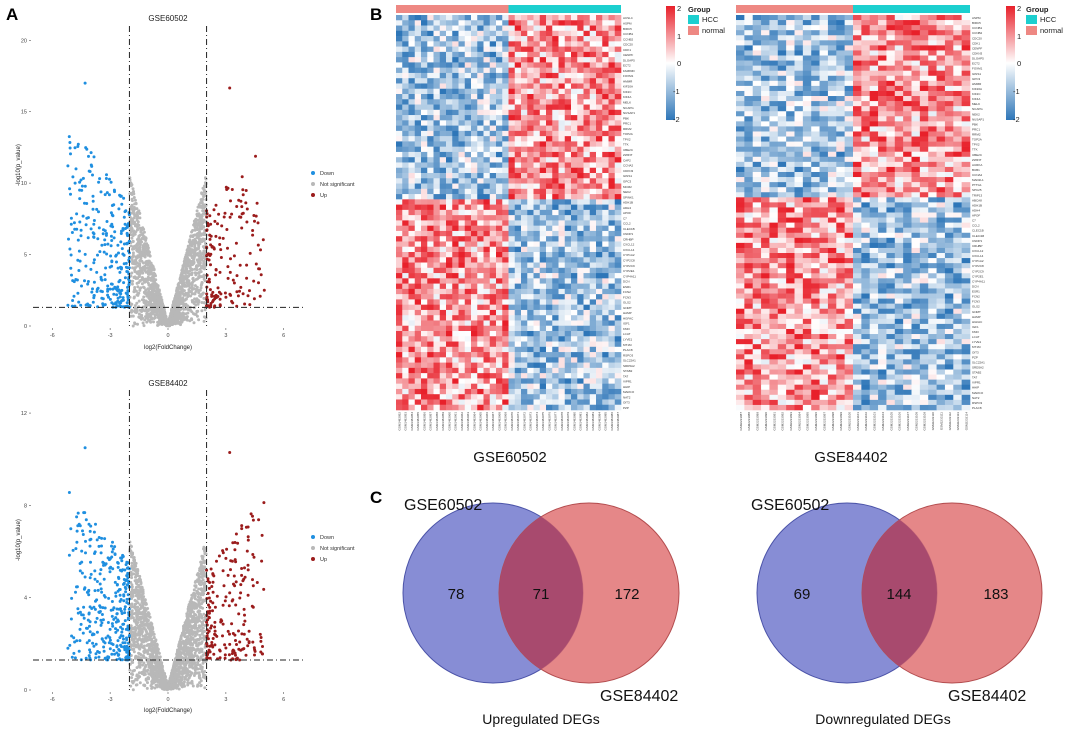  What do you see at coordinates (376, 14) in the screenshot?
I see `panel-label-b: B` at bounding box center [376, 14].